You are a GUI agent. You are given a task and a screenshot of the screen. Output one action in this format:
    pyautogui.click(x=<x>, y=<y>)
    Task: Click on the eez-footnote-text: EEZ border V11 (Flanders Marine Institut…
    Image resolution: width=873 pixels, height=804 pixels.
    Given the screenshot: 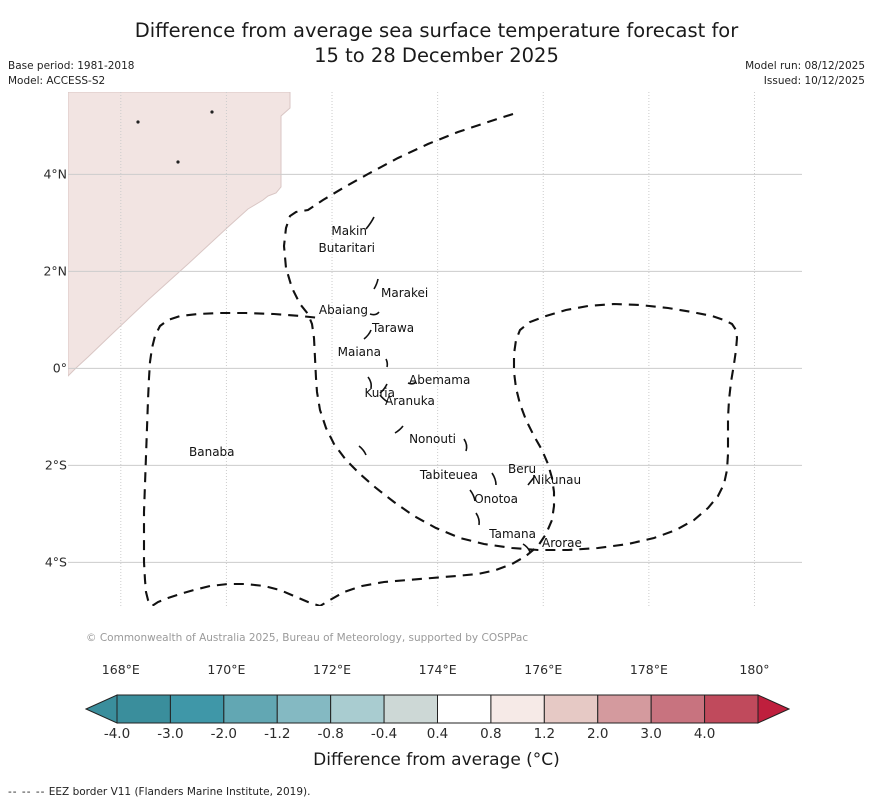 What is the action you would take?
    pyautogui.click(x=179, y=792)
    